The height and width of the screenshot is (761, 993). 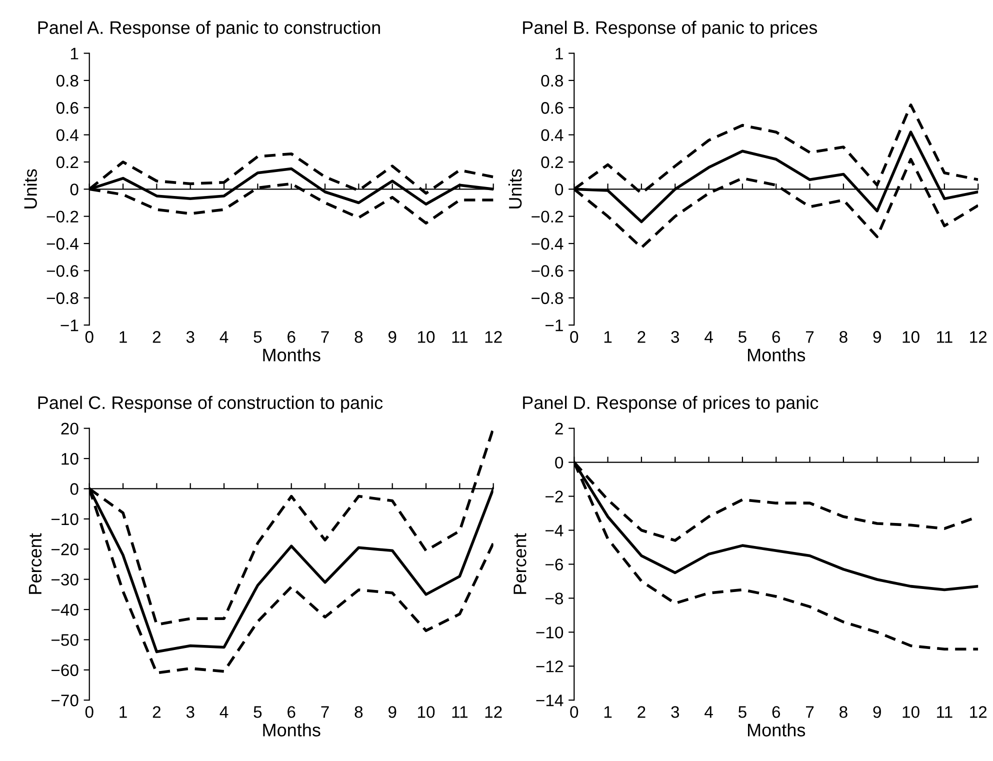 I want to click on y-tick-label: −20, so click(x=65, y=550).